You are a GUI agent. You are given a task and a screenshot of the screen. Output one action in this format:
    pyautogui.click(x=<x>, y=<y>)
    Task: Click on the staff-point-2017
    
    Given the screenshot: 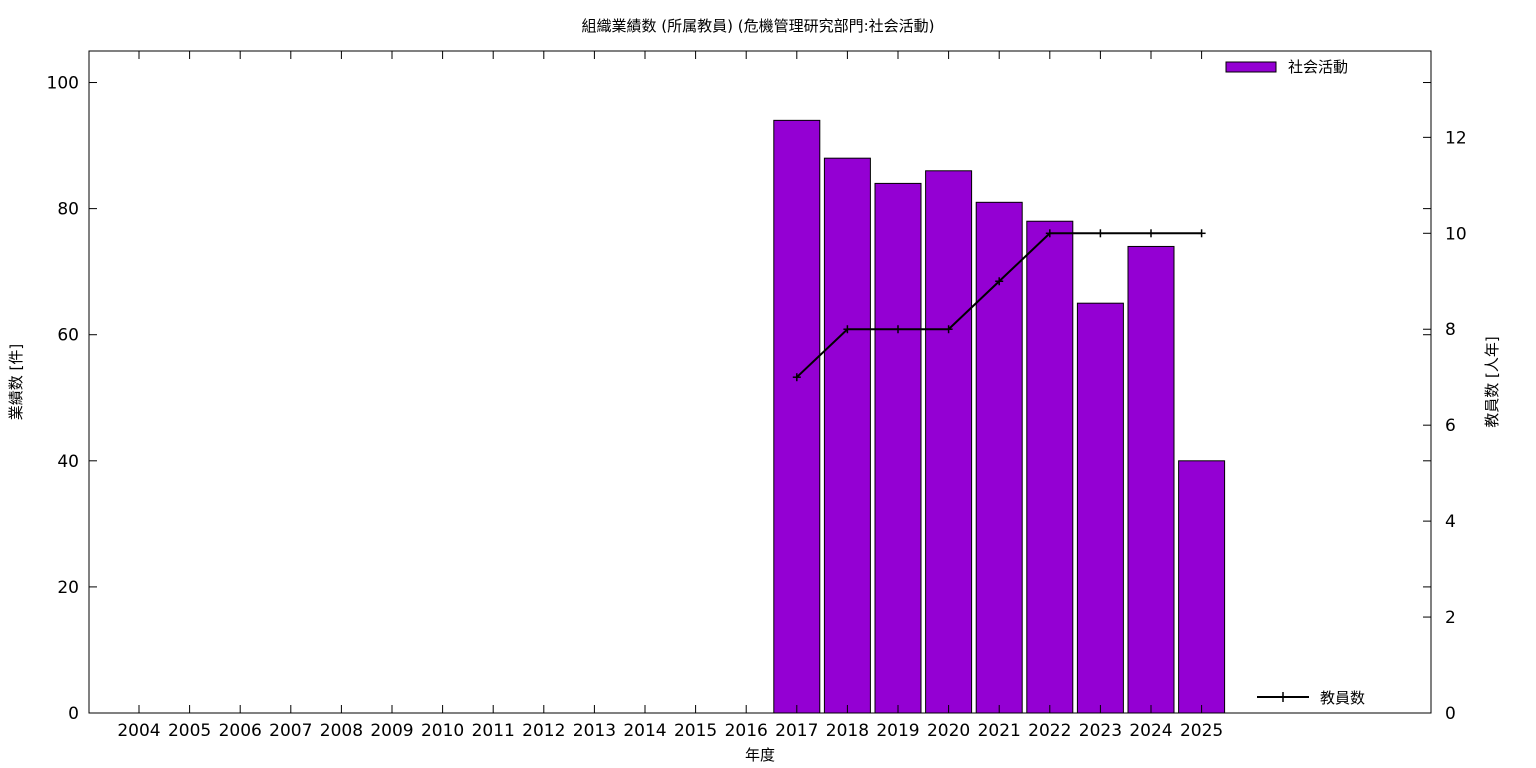 What is the action you would take?
    pyautogui.click(x=796, y=377)
    